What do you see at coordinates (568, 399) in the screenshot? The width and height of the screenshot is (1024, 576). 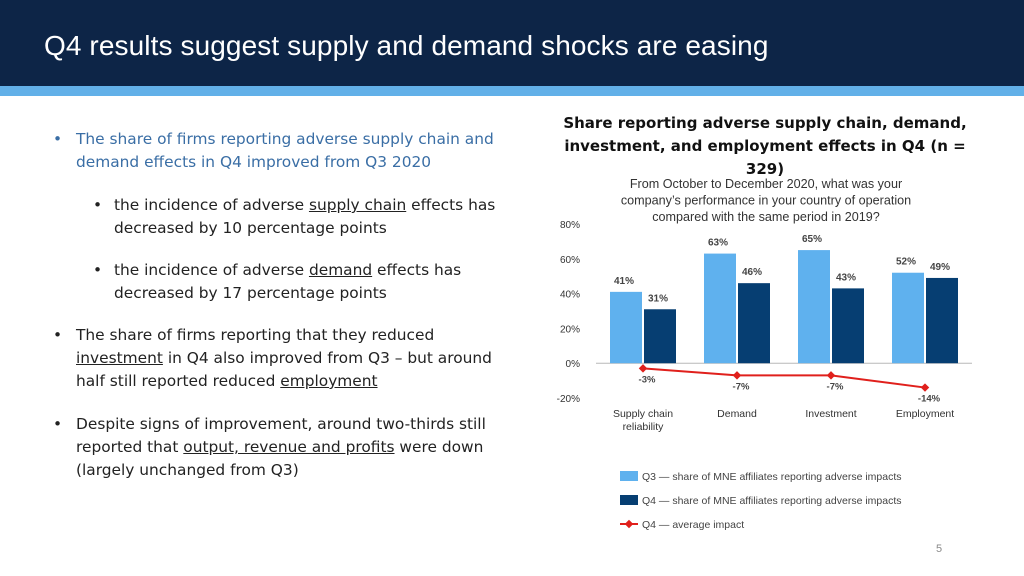 I see `y-tick-label: -20%` at bounding box center [568, 399].